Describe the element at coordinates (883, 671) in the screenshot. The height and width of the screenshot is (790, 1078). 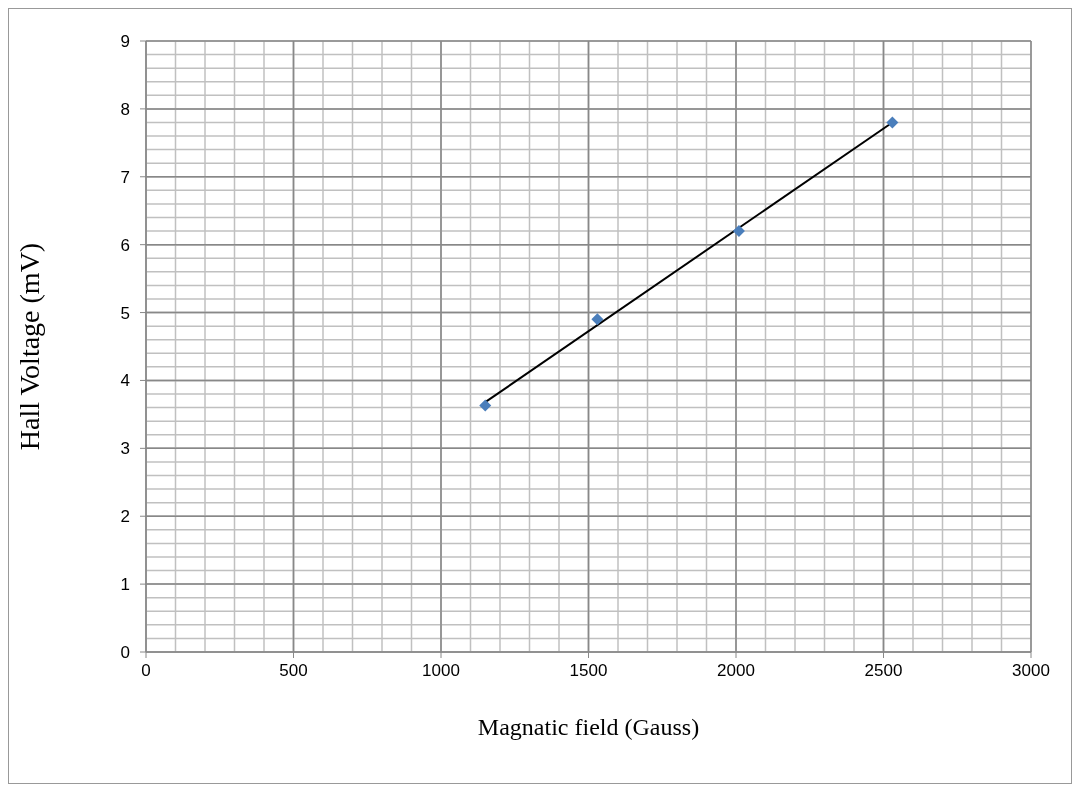
I see `x-tick-label: 2500` at that location.